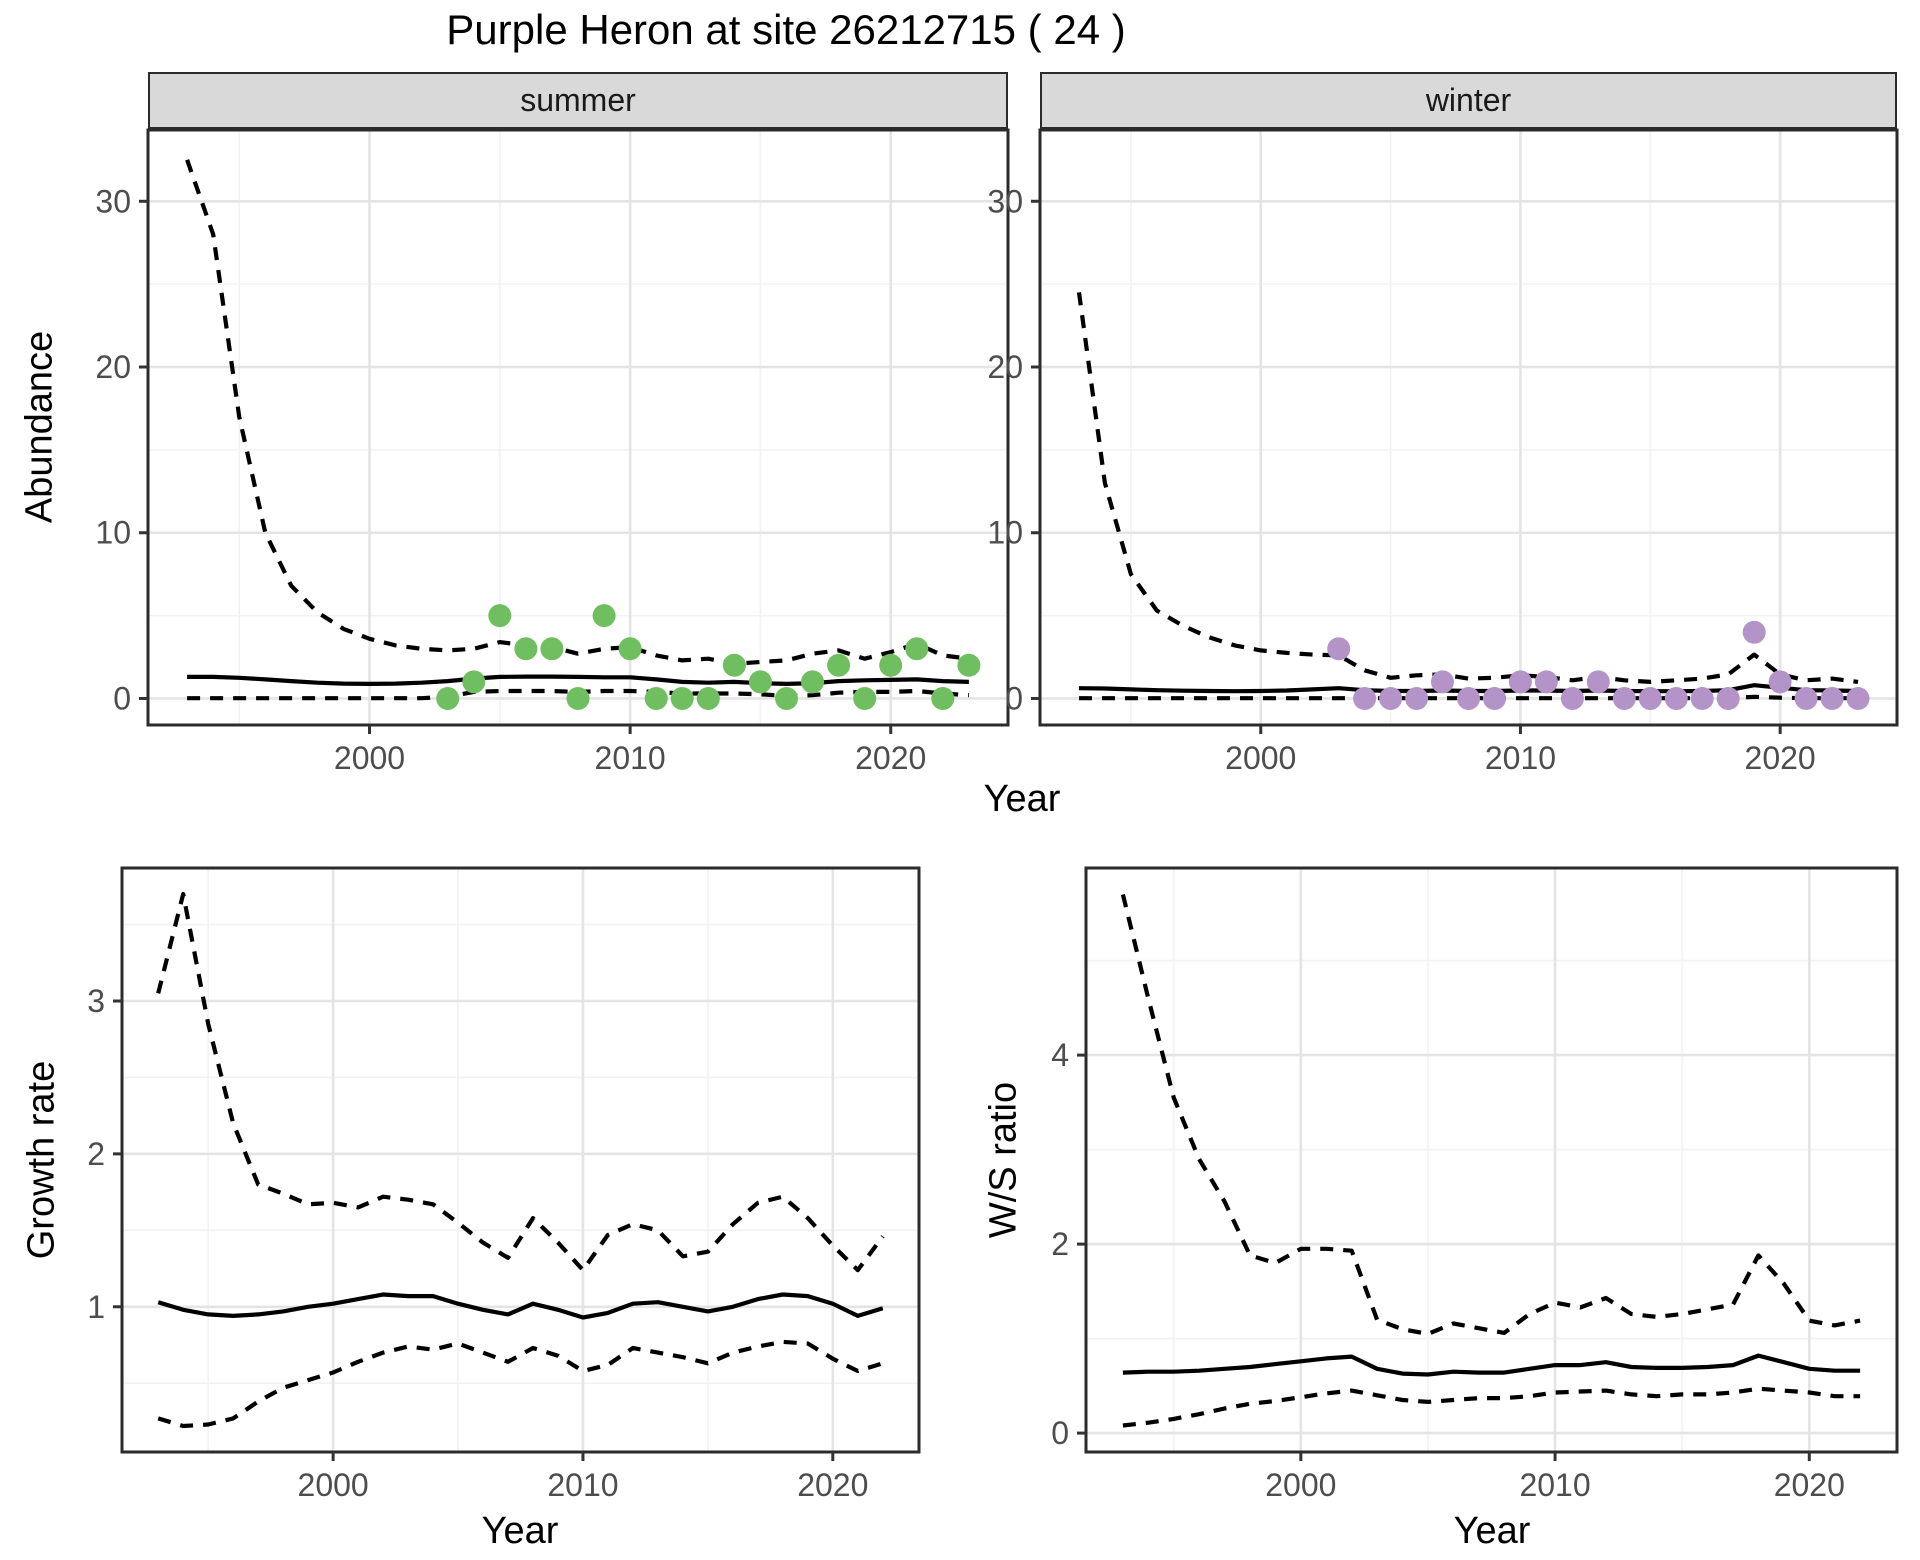  Describe the element at coordinates (786, 29) in the screenshot. I see `figure-title: Purple Heron at site 26212715 ( 24 )` at that location.